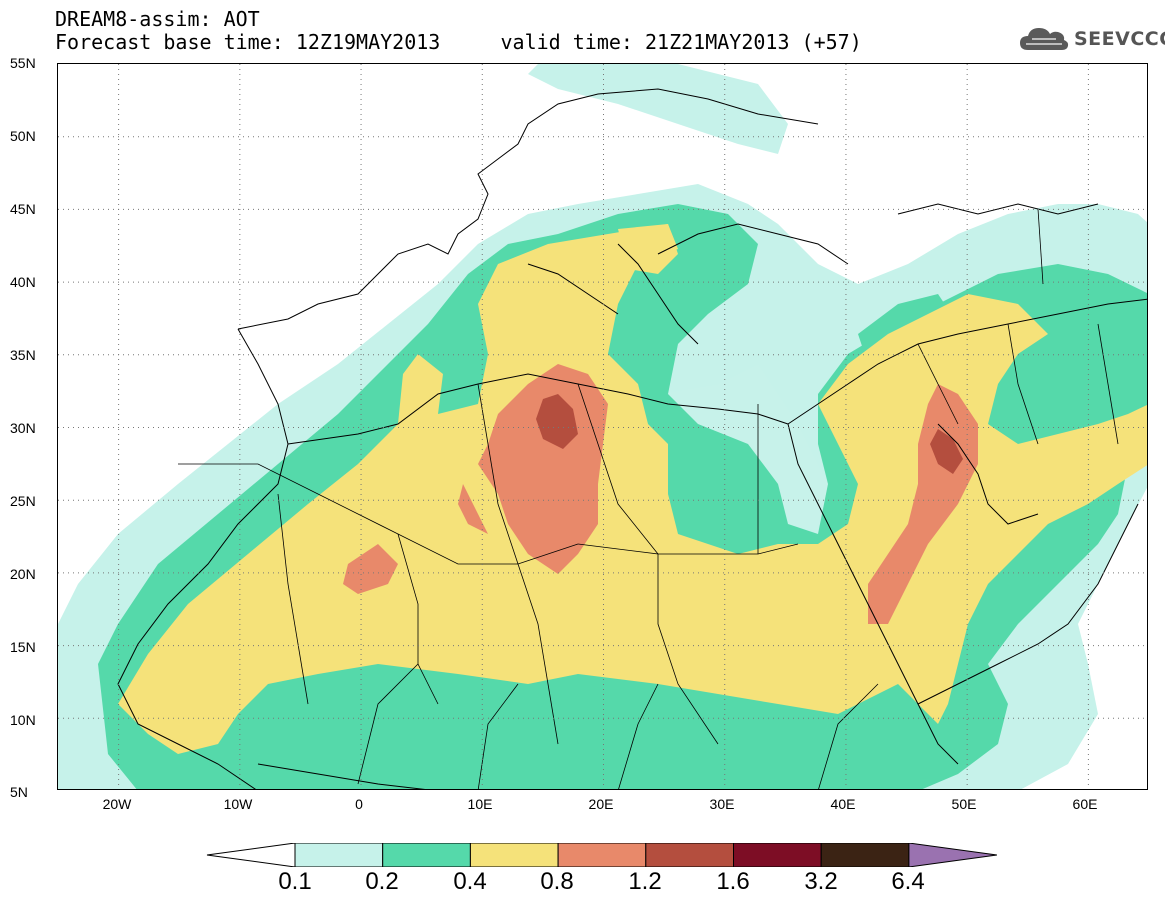 Image resolution: width=1165 pixels, height=905 pixels. What do you see at coordinates (952, 855) in the screenshot?
I see `colorbar-high-arrow` at bounding box center [952, 855].